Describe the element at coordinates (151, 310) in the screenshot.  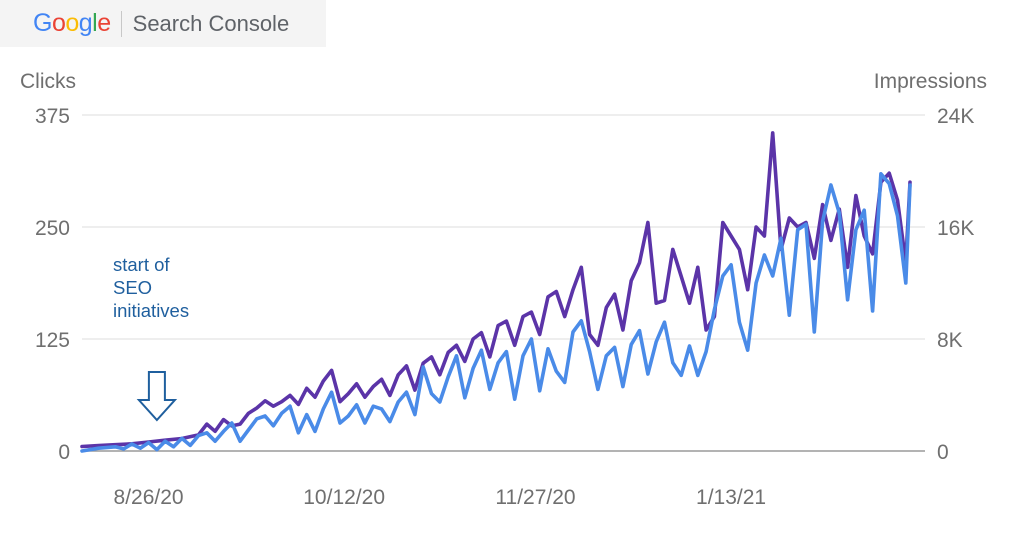
I see `annotation-text-line: initiatives` at that location.